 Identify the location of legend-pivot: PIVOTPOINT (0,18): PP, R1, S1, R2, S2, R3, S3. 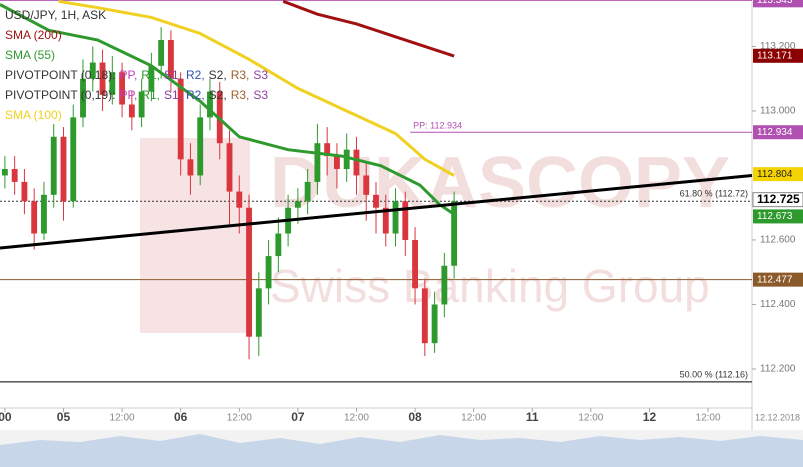
(136, 75).